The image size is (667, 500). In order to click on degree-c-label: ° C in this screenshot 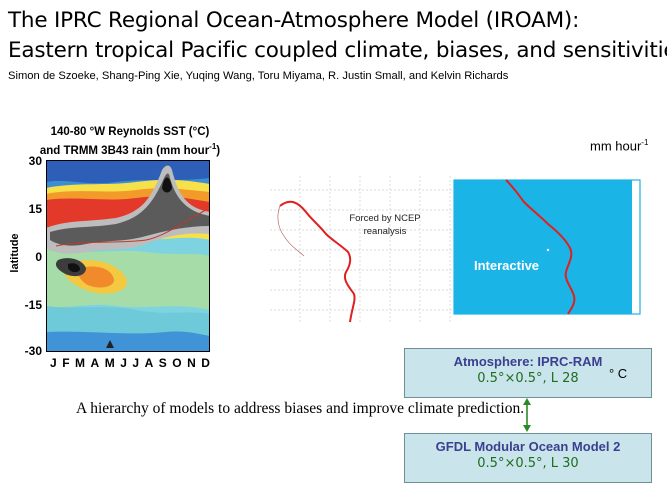, I will do `click(618, 373)`.